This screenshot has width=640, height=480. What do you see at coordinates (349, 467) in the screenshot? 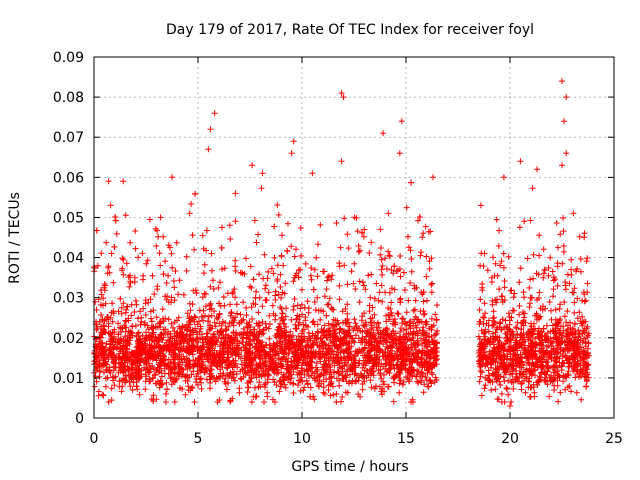
I see `x-axis-label: GPS time / hours` at bounding box center [349, 467].